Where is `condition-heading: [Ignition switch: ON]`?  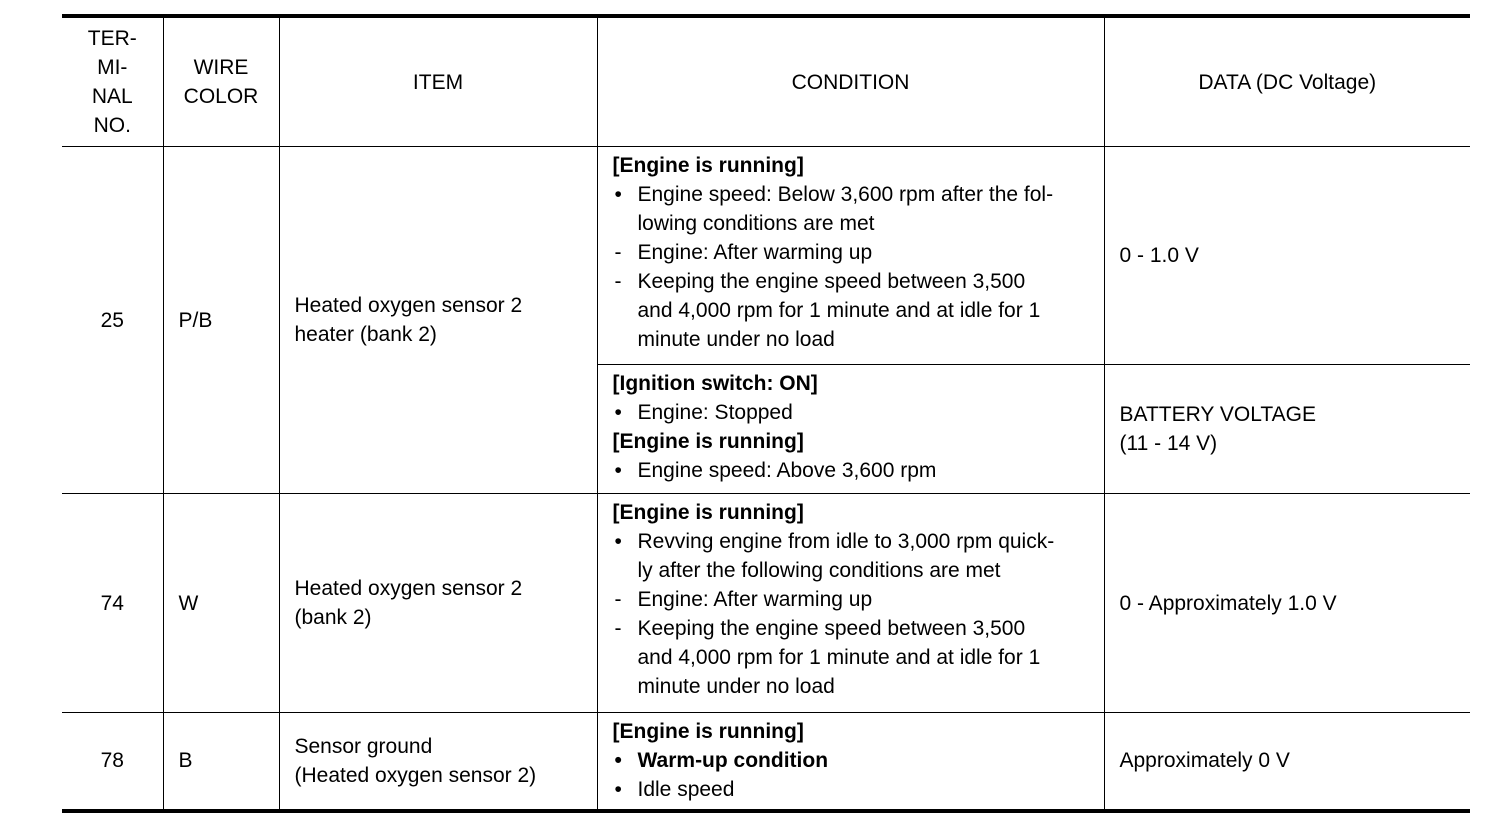
condition-heading: [Ignition switch: ON] is located at coordinates (715, 383).